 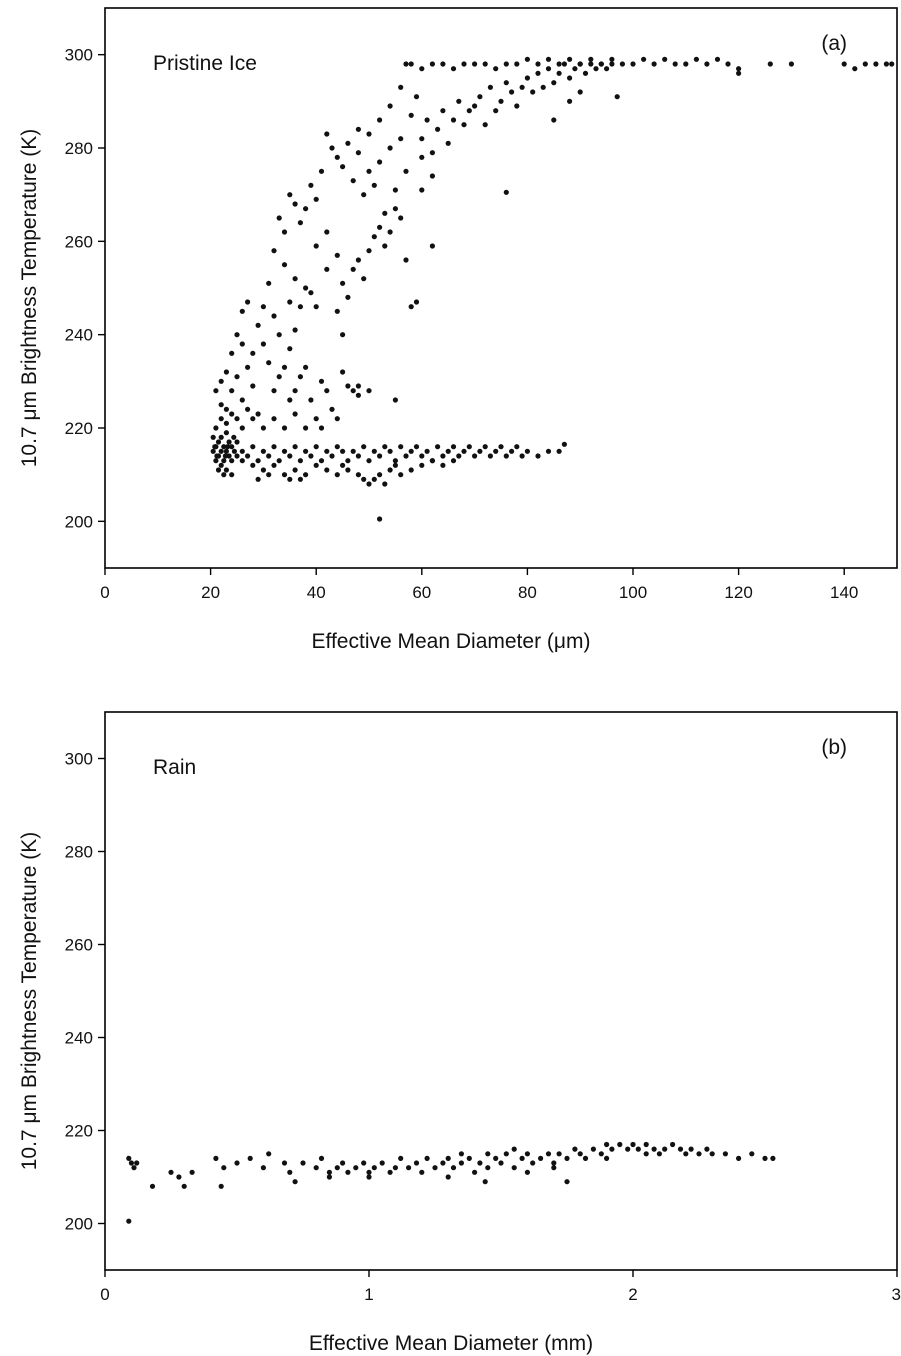 I want to click on y-axis-label: 10.7 μm Brightness Temperature (K), so click(x=29, y=298).